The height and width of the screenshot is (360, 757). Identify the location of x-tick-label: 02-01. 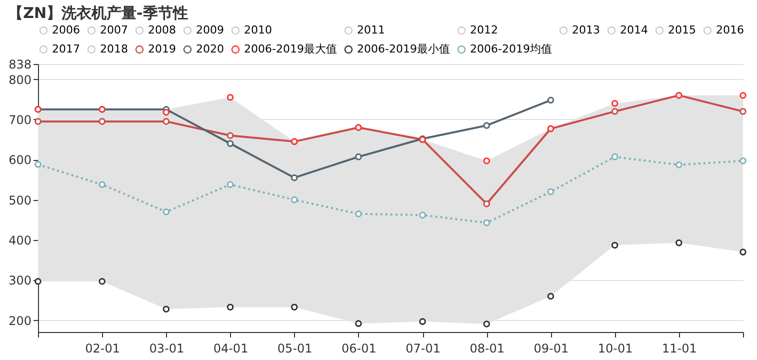
(102, 349).